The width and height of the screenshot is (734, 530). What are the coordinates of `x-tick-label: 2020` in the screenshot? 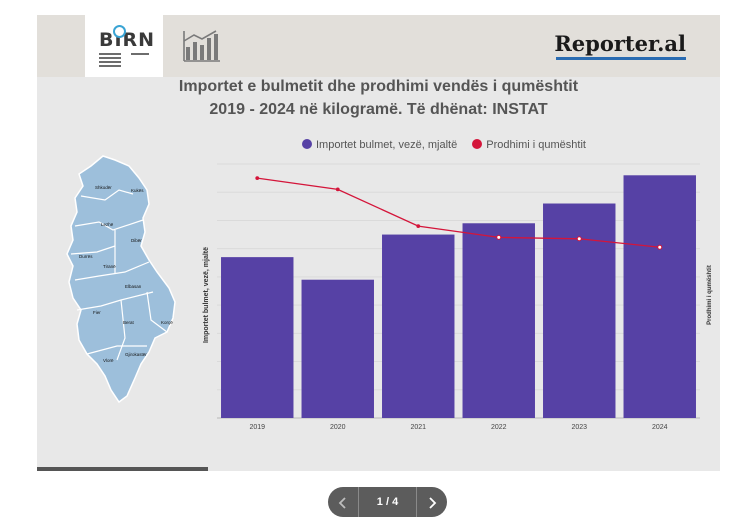 It's located at (338, 427).